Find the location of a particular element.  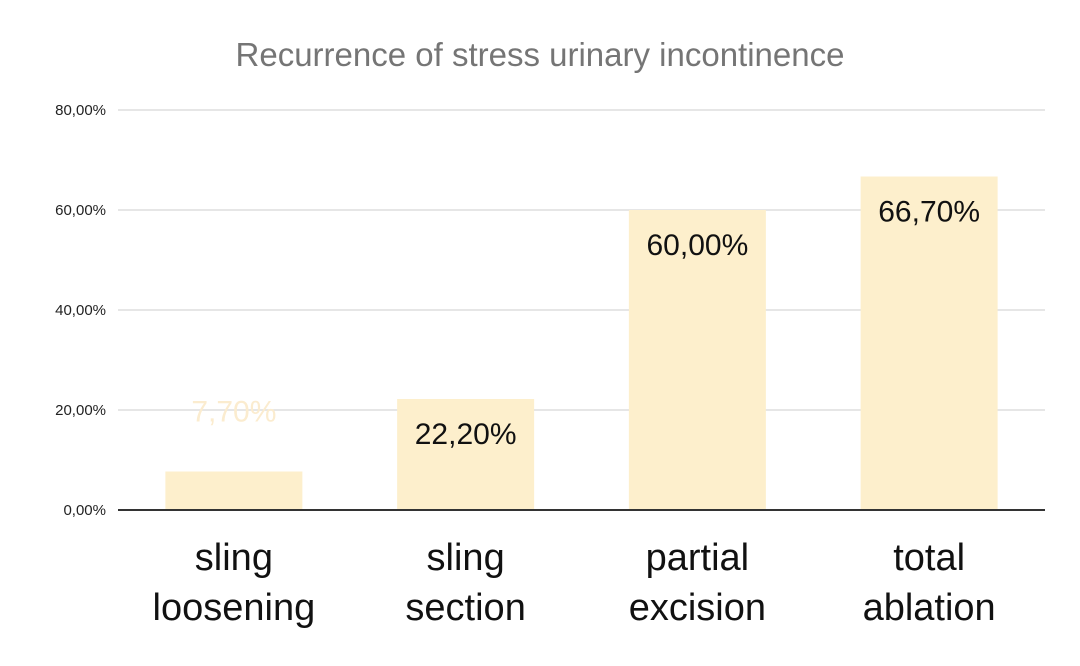

x-tick-label: ablation is located at coordinates (929, 608).